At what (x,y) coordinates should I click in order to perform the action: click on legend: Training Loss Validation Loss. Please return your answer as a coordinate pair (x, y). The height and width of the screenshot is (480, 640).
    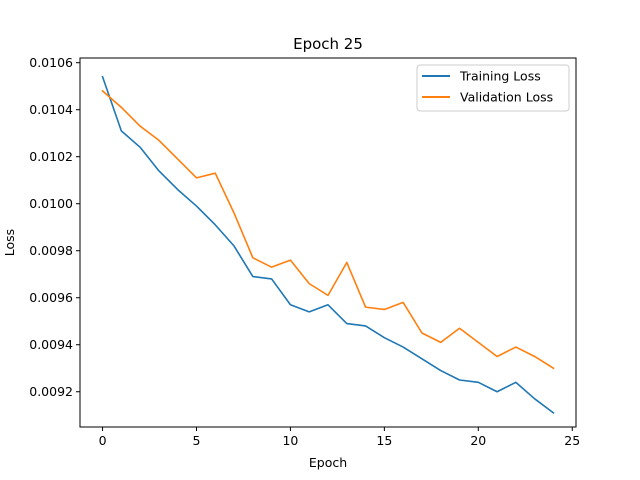
    Looking at the image, I should click on (493, 88).